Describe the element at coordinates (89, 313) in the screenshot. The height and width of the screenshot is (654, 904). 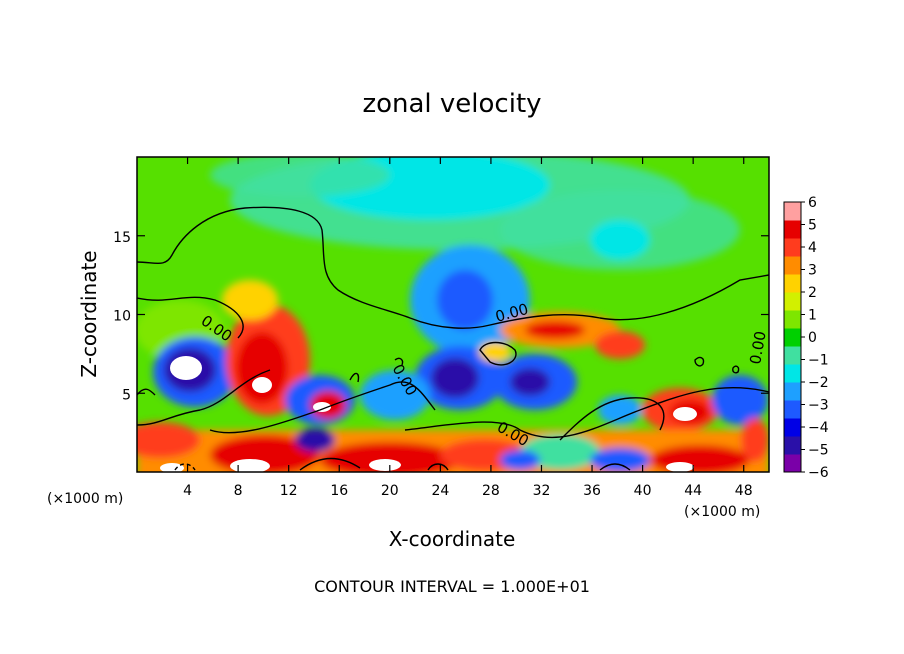
I see `y-axis-label: Z-coordinate` at that location.